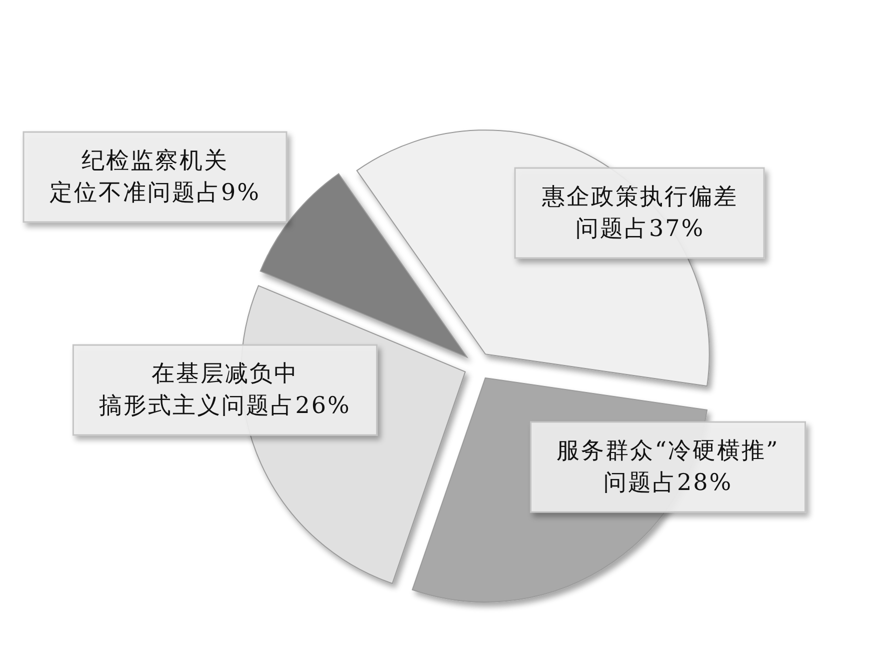 This screenshot has width=876, height=663. I want to click on slice-label: 惠企政策执行偏差问题占37%, so click(639, 213).